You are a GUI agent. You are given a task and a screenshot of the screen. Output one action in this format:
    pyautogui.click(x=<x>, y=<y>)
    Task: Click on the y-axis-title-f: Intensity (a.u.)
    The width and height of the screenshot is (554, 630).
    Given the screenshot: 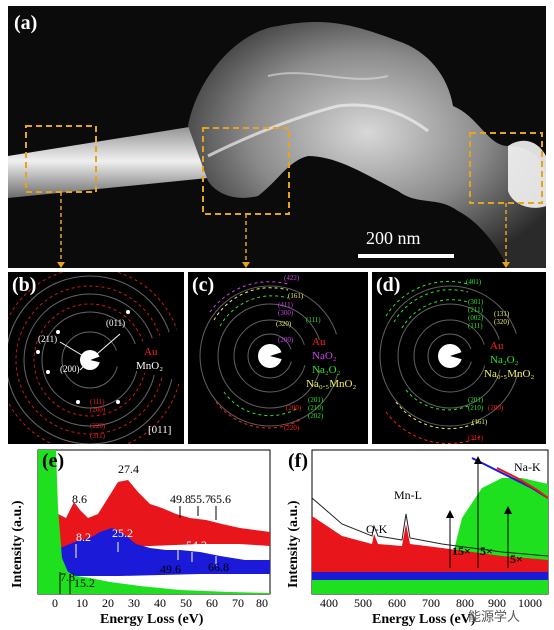 What is the action you would take?
    pyautogui.click(x=293, y=544)
    